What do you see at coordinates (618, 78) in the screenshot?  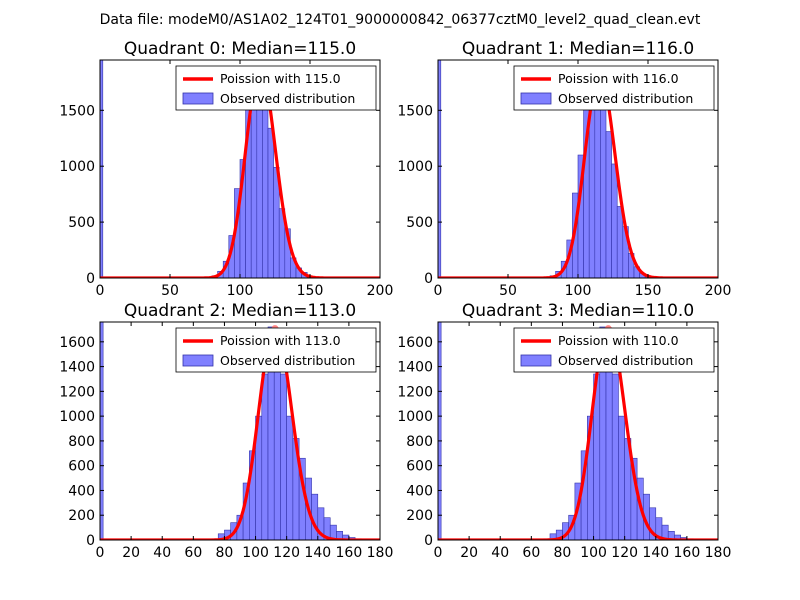 I see `legend-entry-poisson: Poission with 116.0` at bounding box center [618, 78].